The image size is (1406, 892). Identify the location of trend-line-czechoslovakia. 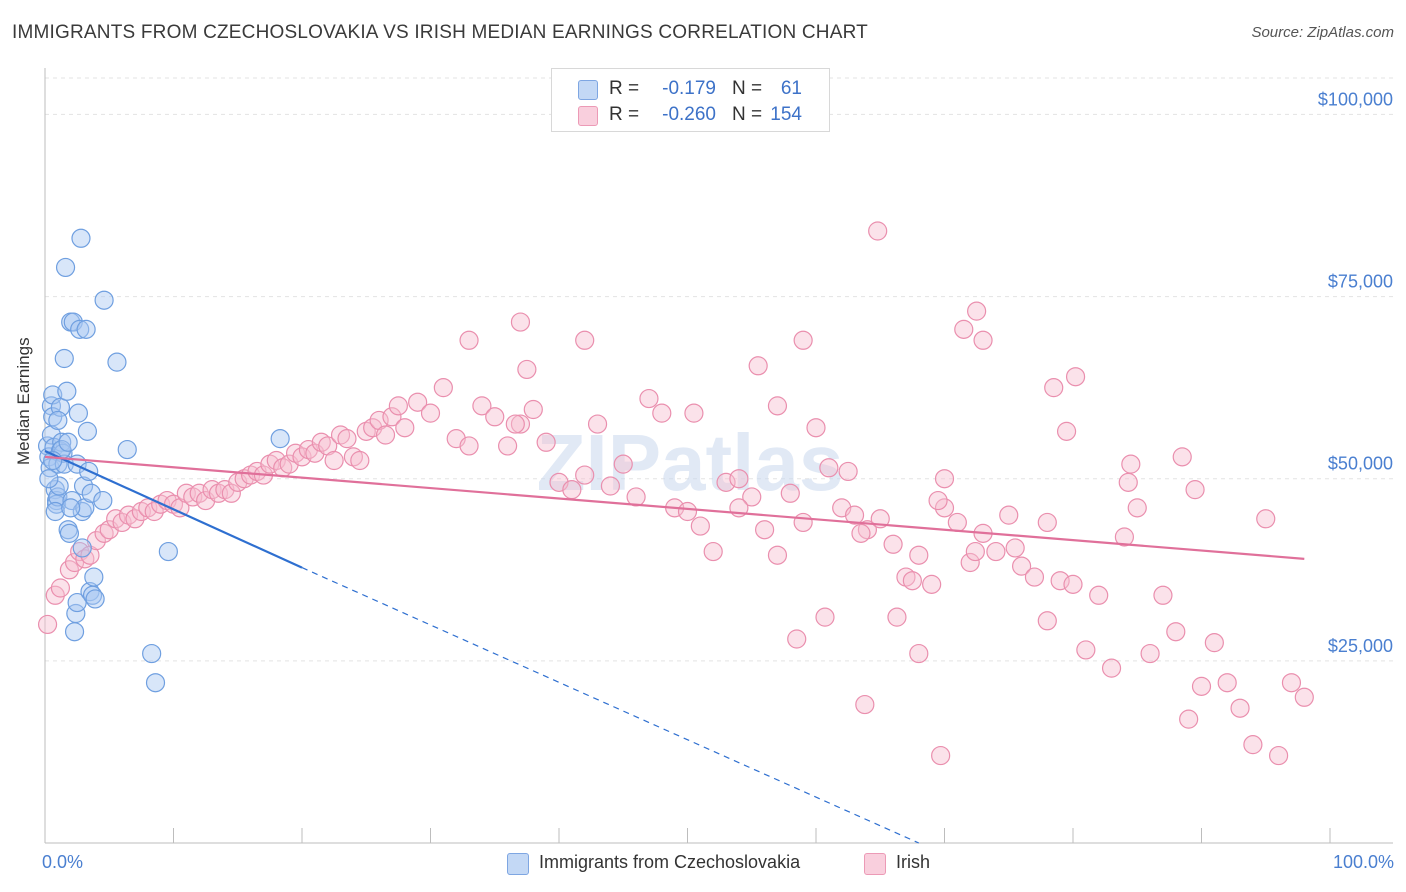
(173, 509).